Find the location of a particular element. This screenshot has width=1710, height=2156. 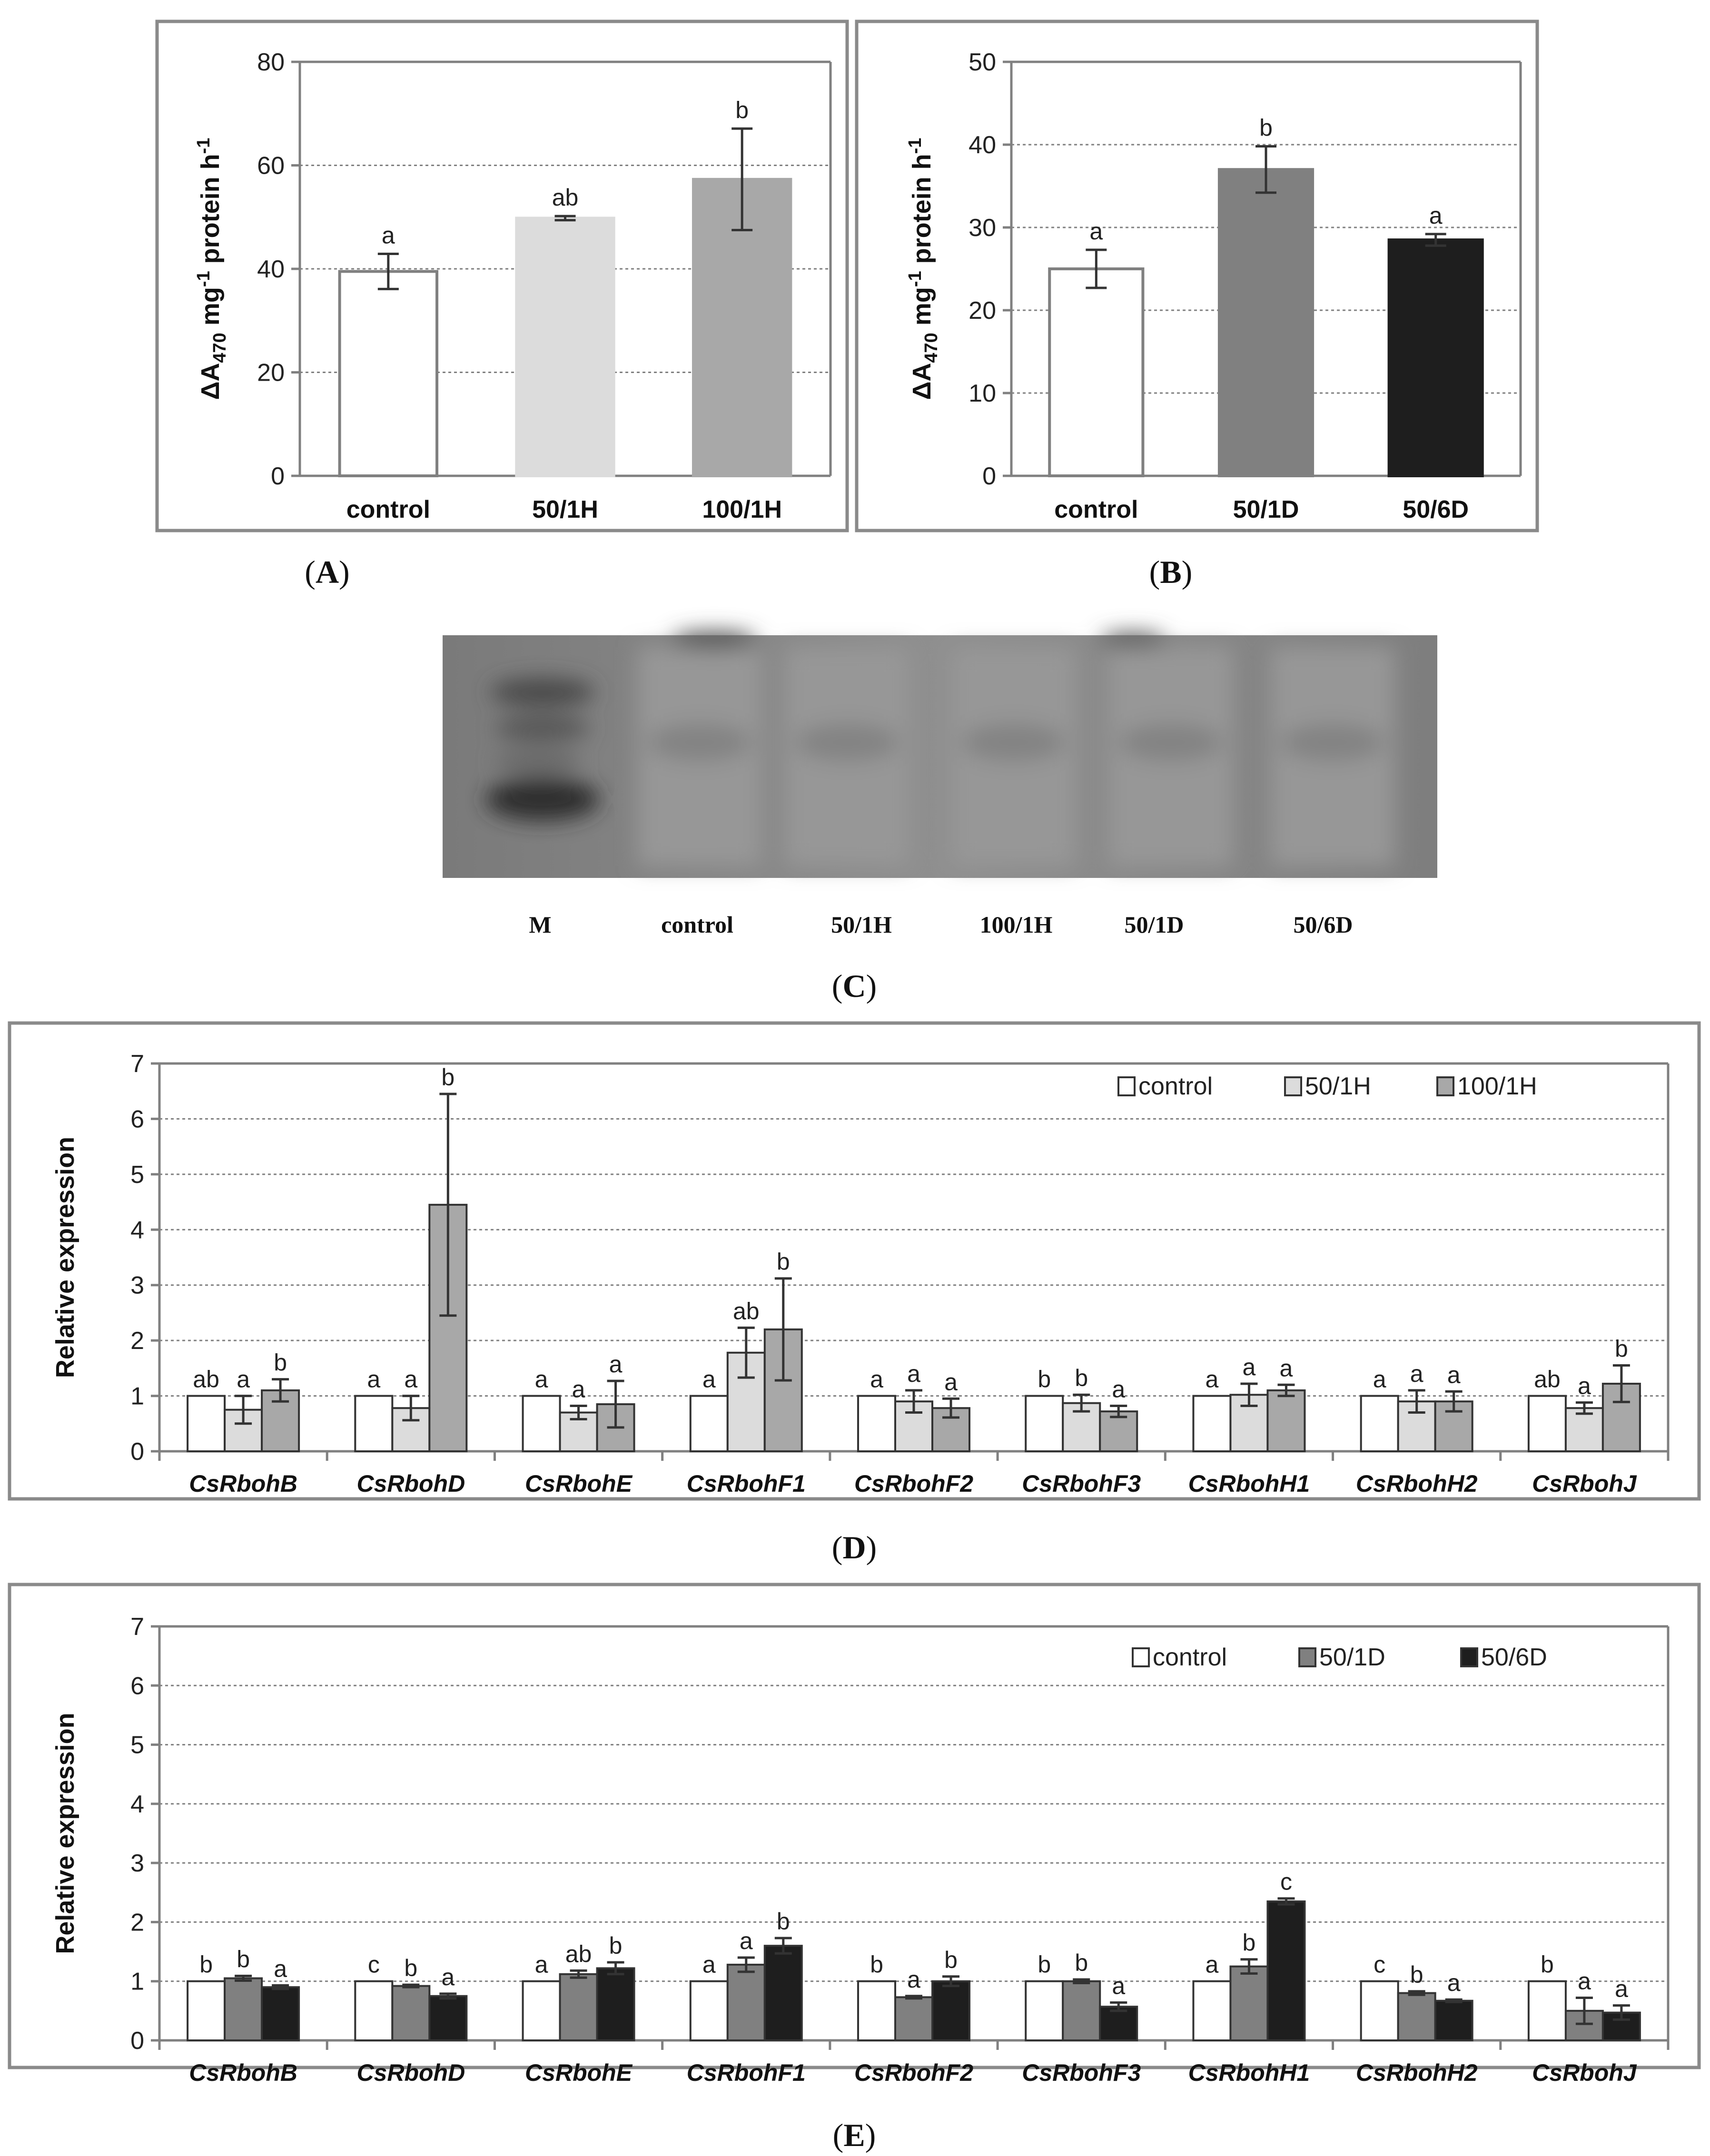

y-tick-label: 50 is located at coordinates (983, 62).